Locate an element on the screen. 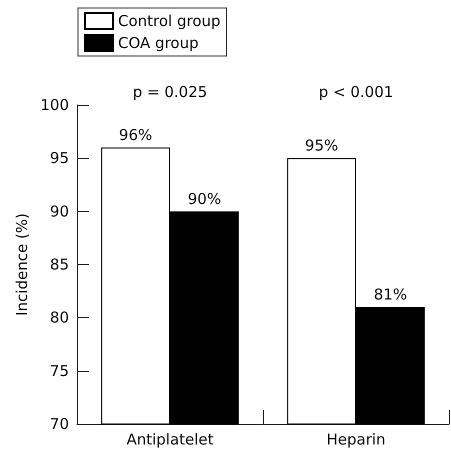 Image resolution: width=451 pixels, height=456 pixels. y-tick-label: 95 is located at coordinates (59, 158).